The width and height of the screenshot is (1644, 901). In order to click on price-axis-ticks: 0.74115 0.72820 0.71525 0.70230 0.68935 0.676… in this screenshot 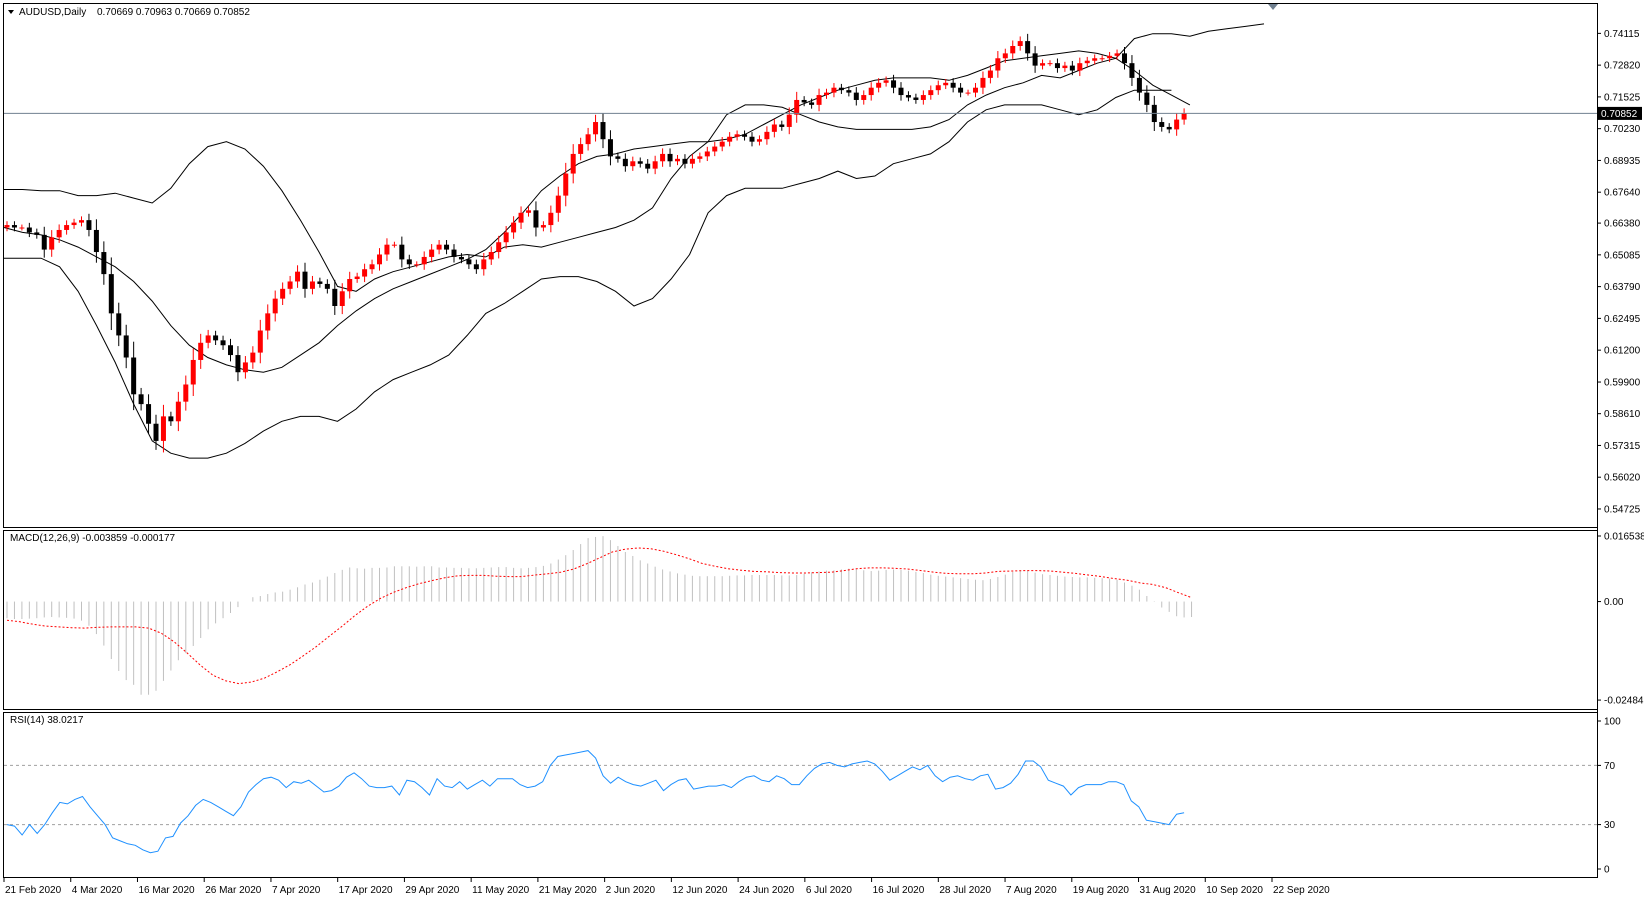, I will do `click(1619, 272)`.